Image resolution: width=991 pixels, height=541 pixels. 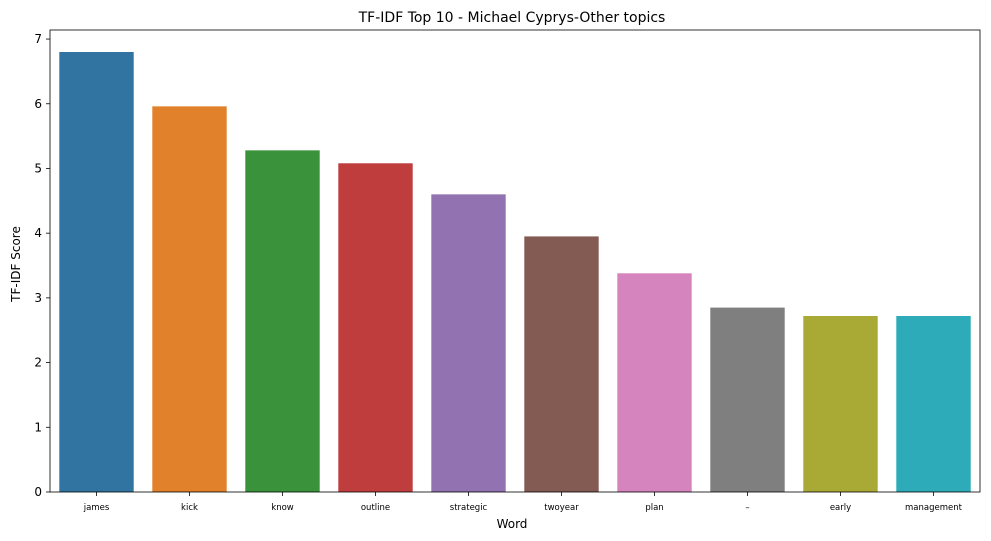 I want to click on x-tick-label-4: strategic, so click(x=469, y=508).